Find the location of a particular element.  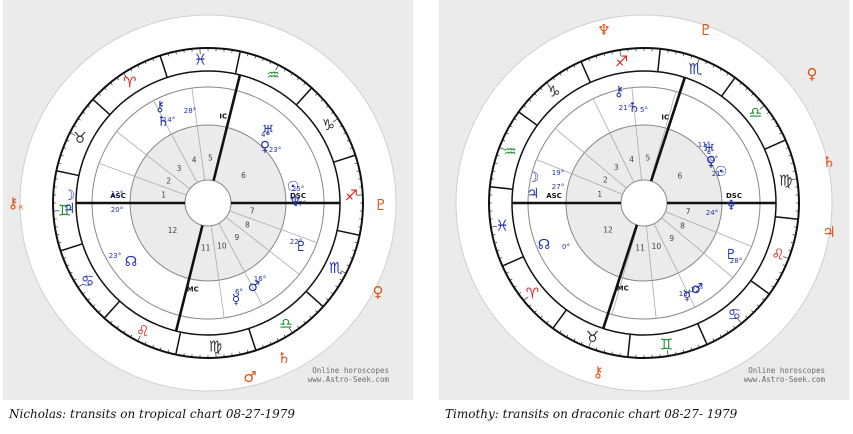

natal-planet-icon: ⚷ is located at coordinates (619, 92).